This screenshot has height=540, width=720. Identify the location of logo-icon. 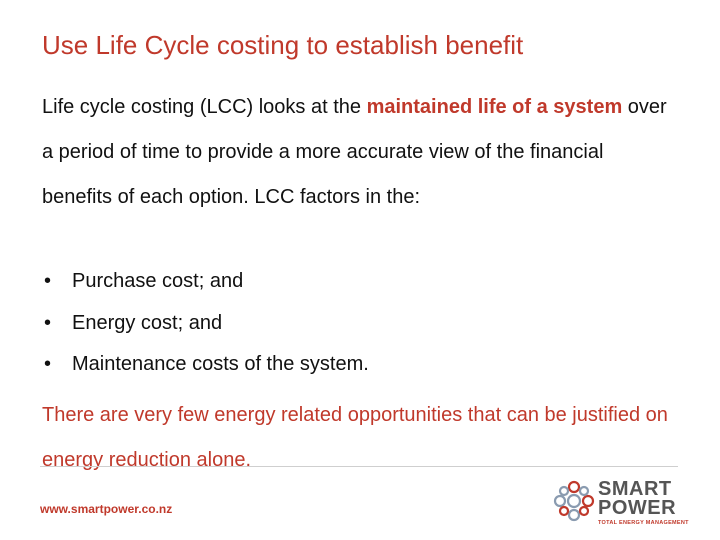
(574, 501).